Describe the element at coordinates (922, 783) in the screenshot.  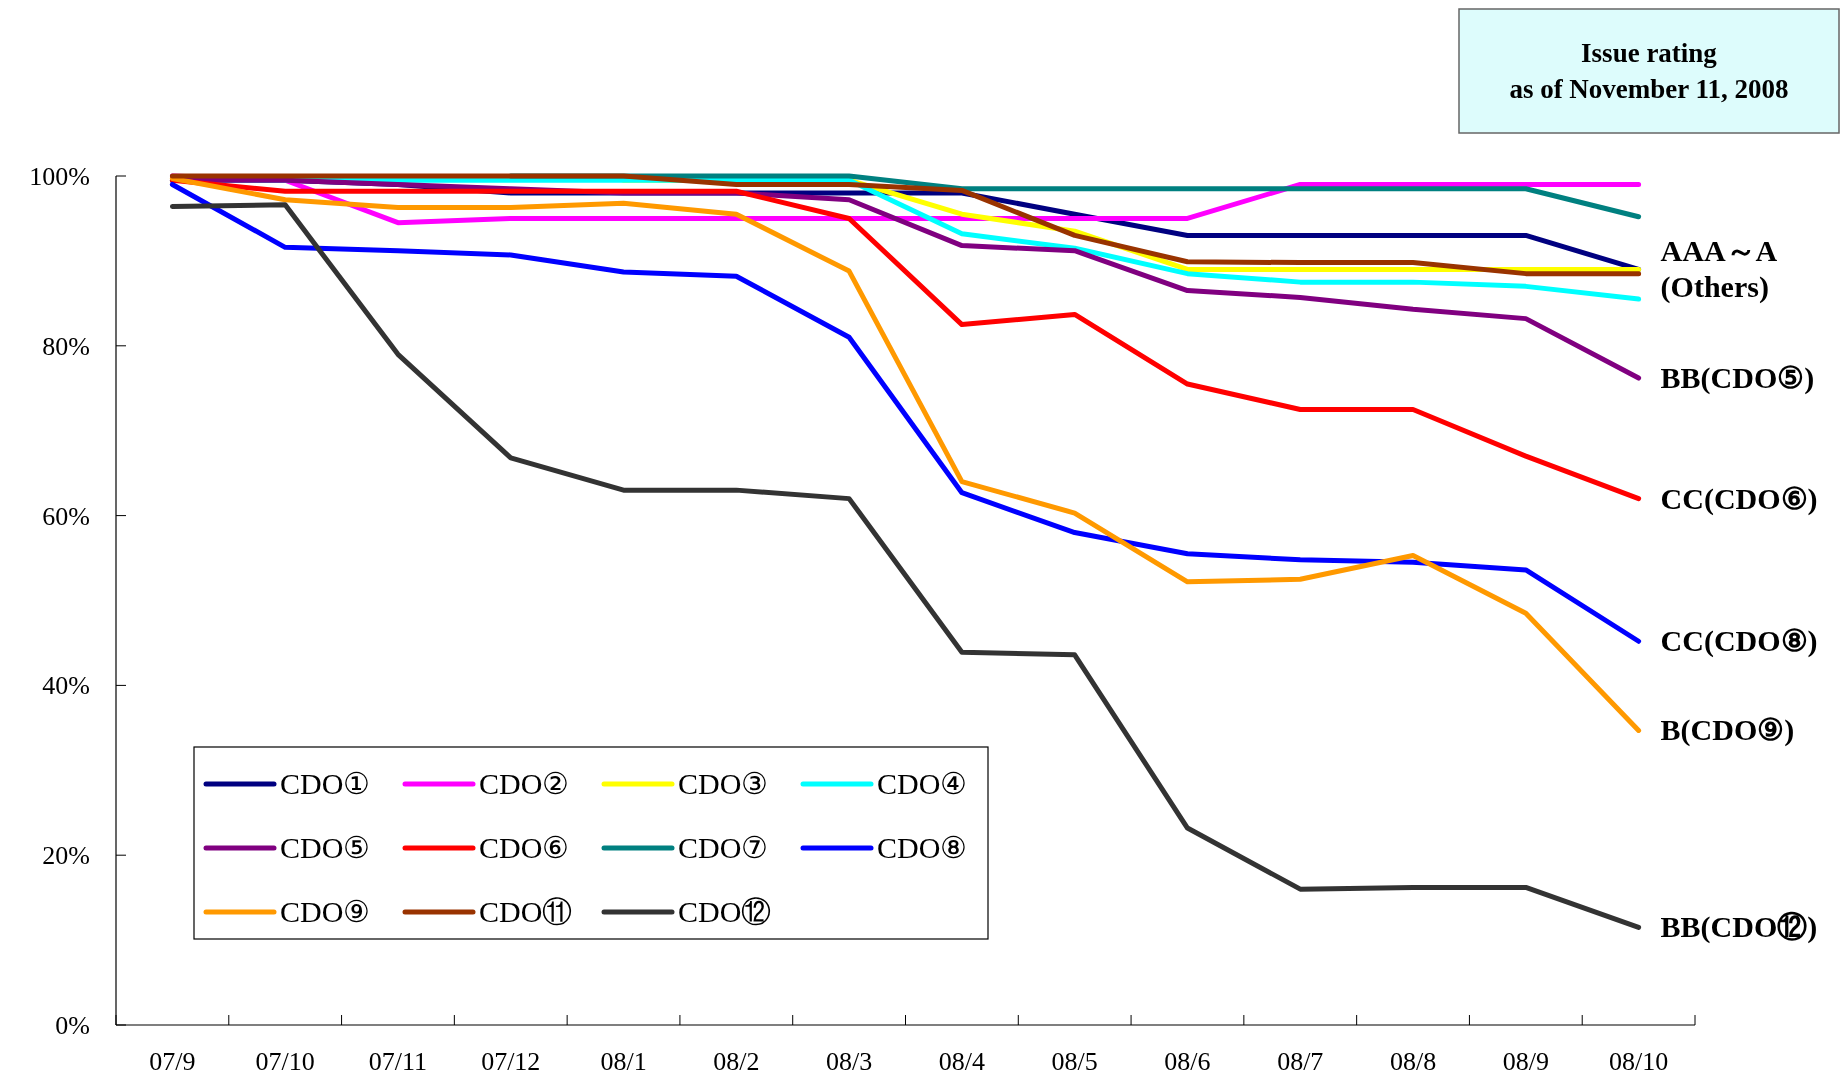
I see `legend-label: CDO④` at that location.